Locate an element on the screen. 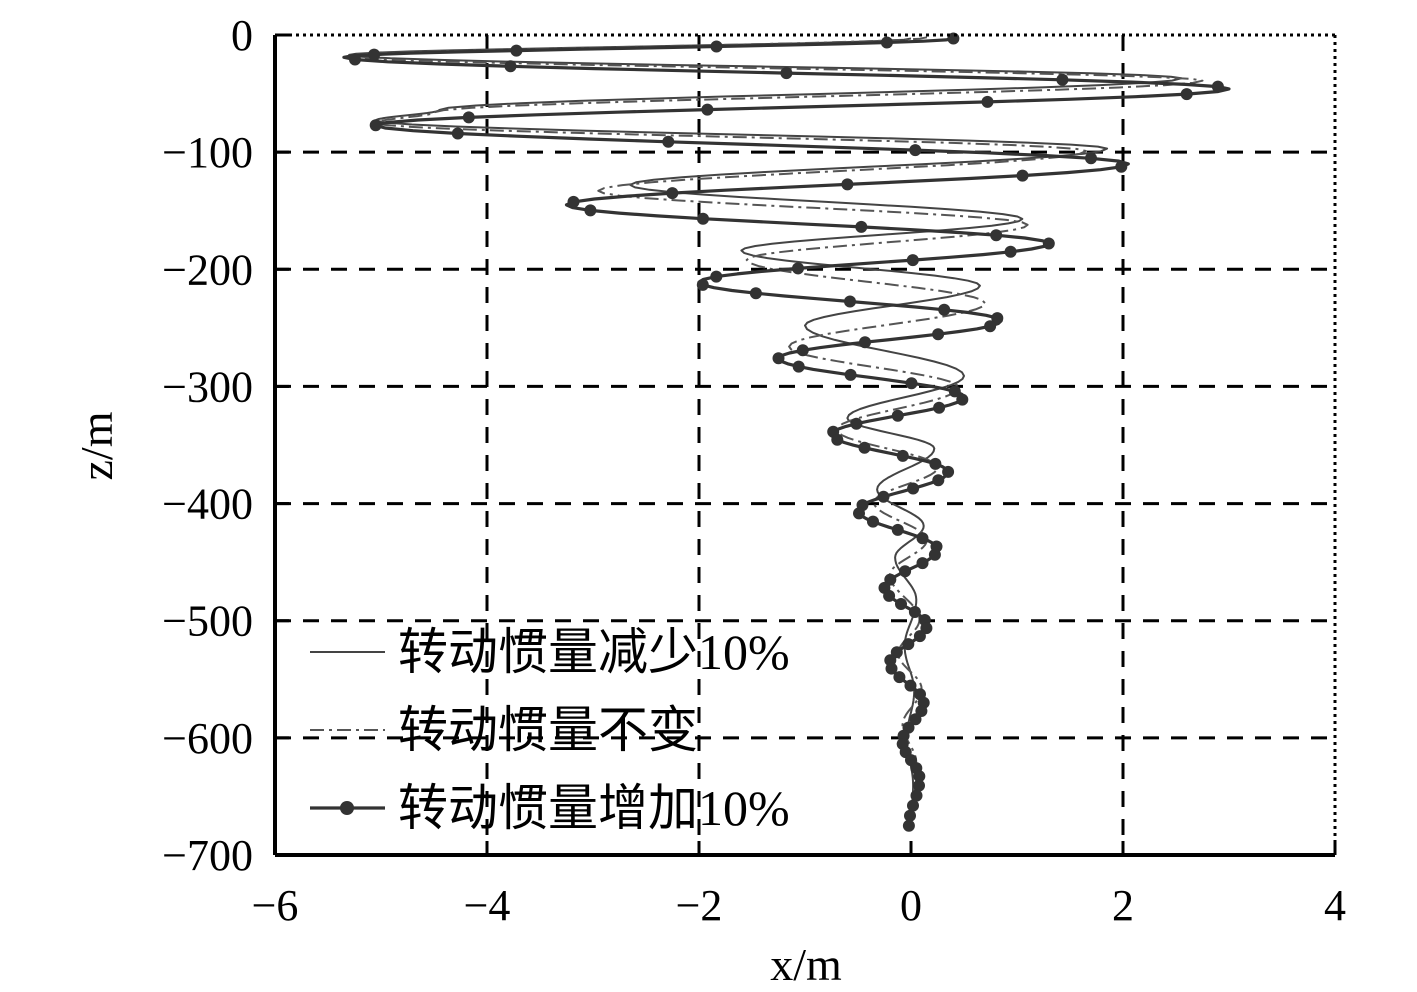 This screenshot has height=992, width=1417. y-tick-label: −200 is located at coordinates (207, 269).